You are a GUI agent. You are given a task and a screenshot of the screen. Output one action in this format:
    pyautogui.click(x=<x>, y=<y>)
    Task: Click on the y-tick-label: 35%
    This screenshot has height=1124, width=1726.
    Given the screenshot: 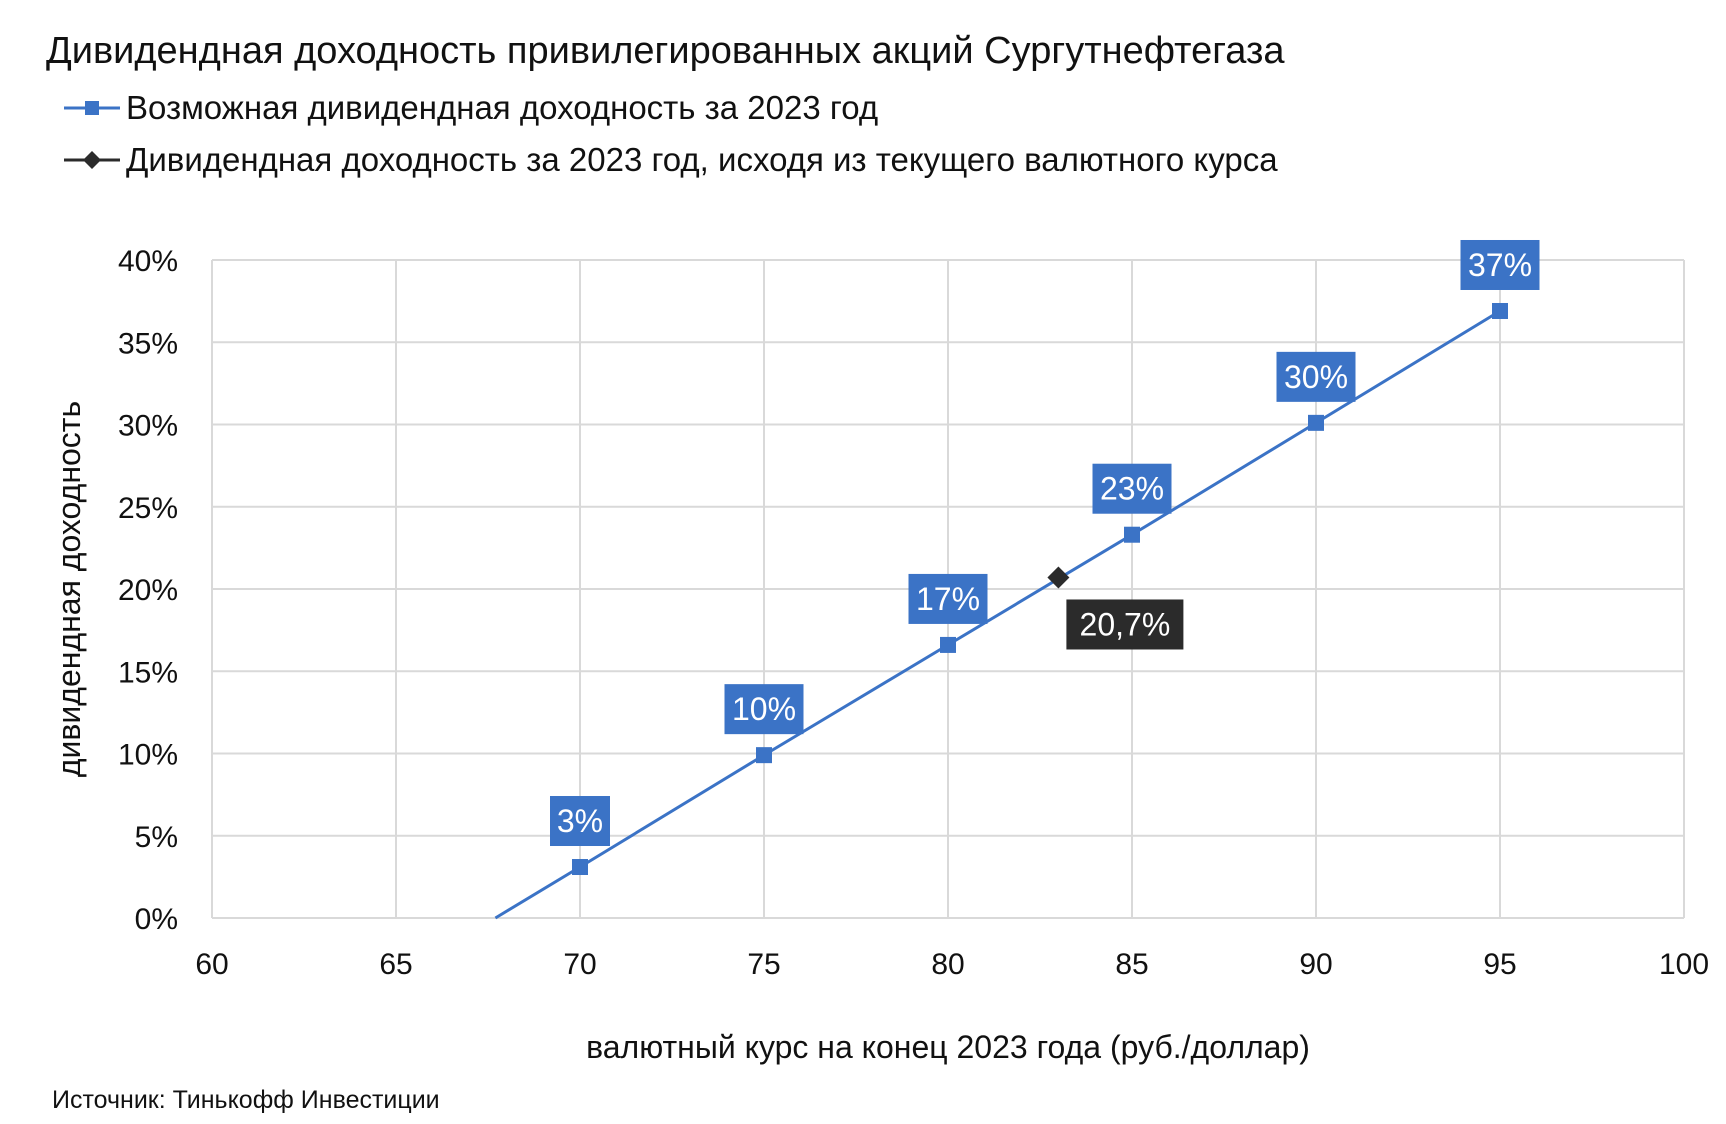 What is the action you would take?
    pyautogui.click(x=148, y=343)
    